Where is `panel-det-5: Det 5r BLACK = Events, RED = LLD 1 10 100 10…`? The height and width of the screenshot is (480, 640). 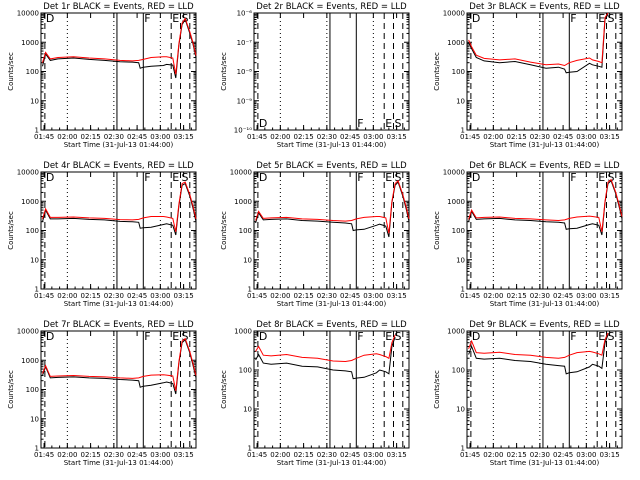 panel-det-5: Det 5r BLACK = Events, RED = LLD 1 10 100 10… is located at coordinates (315, 234).